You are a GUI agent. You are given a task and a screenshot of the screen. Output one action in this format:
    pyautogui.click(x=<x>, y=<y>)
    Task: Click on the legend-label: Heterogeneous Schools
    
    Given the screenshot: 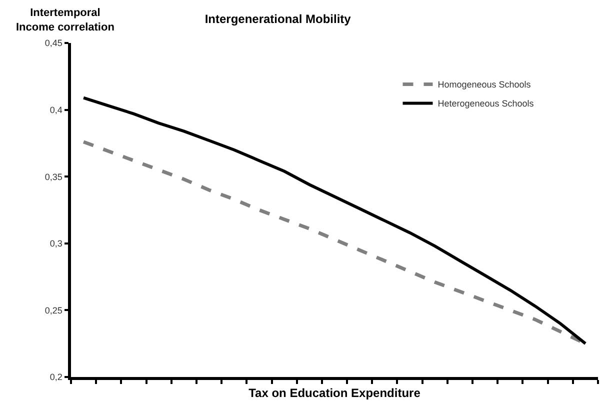 What is the action you would take?
    pyautogui.click(x=486, y=103)
    